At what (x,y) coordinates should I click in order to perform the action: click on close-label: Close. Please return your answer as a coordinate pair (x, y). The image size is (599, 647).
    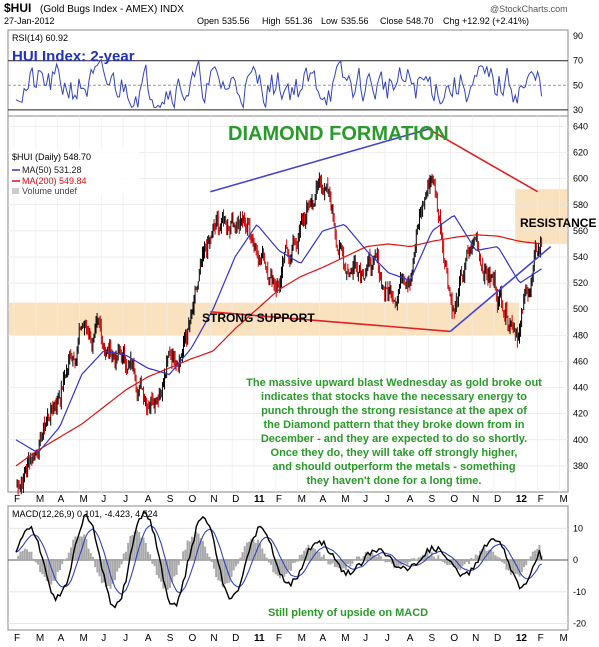
    Looking at the image, I should click on (391, 21).